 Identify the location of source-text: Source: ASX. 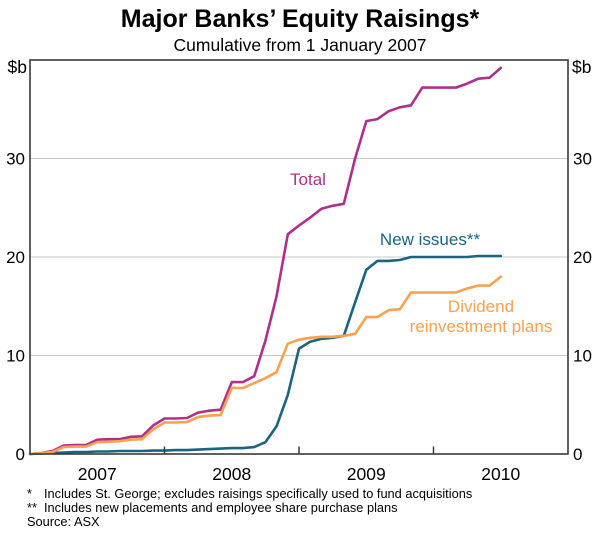
(63, 522).